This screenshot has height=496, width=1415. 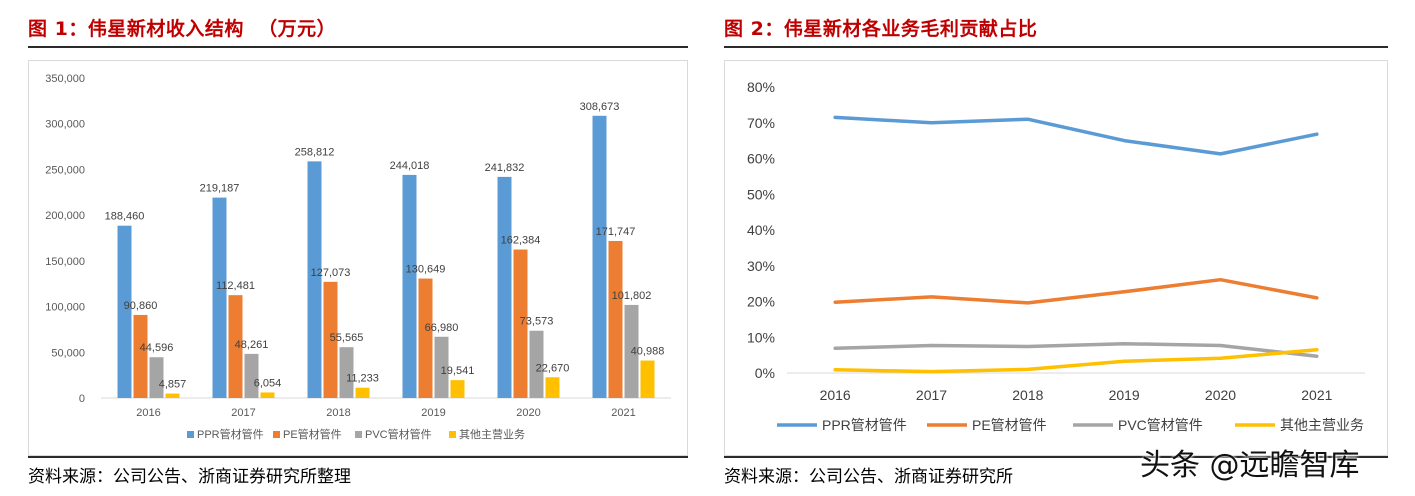 I want to click on data-label: 188,460, so click(x=125, y=217).